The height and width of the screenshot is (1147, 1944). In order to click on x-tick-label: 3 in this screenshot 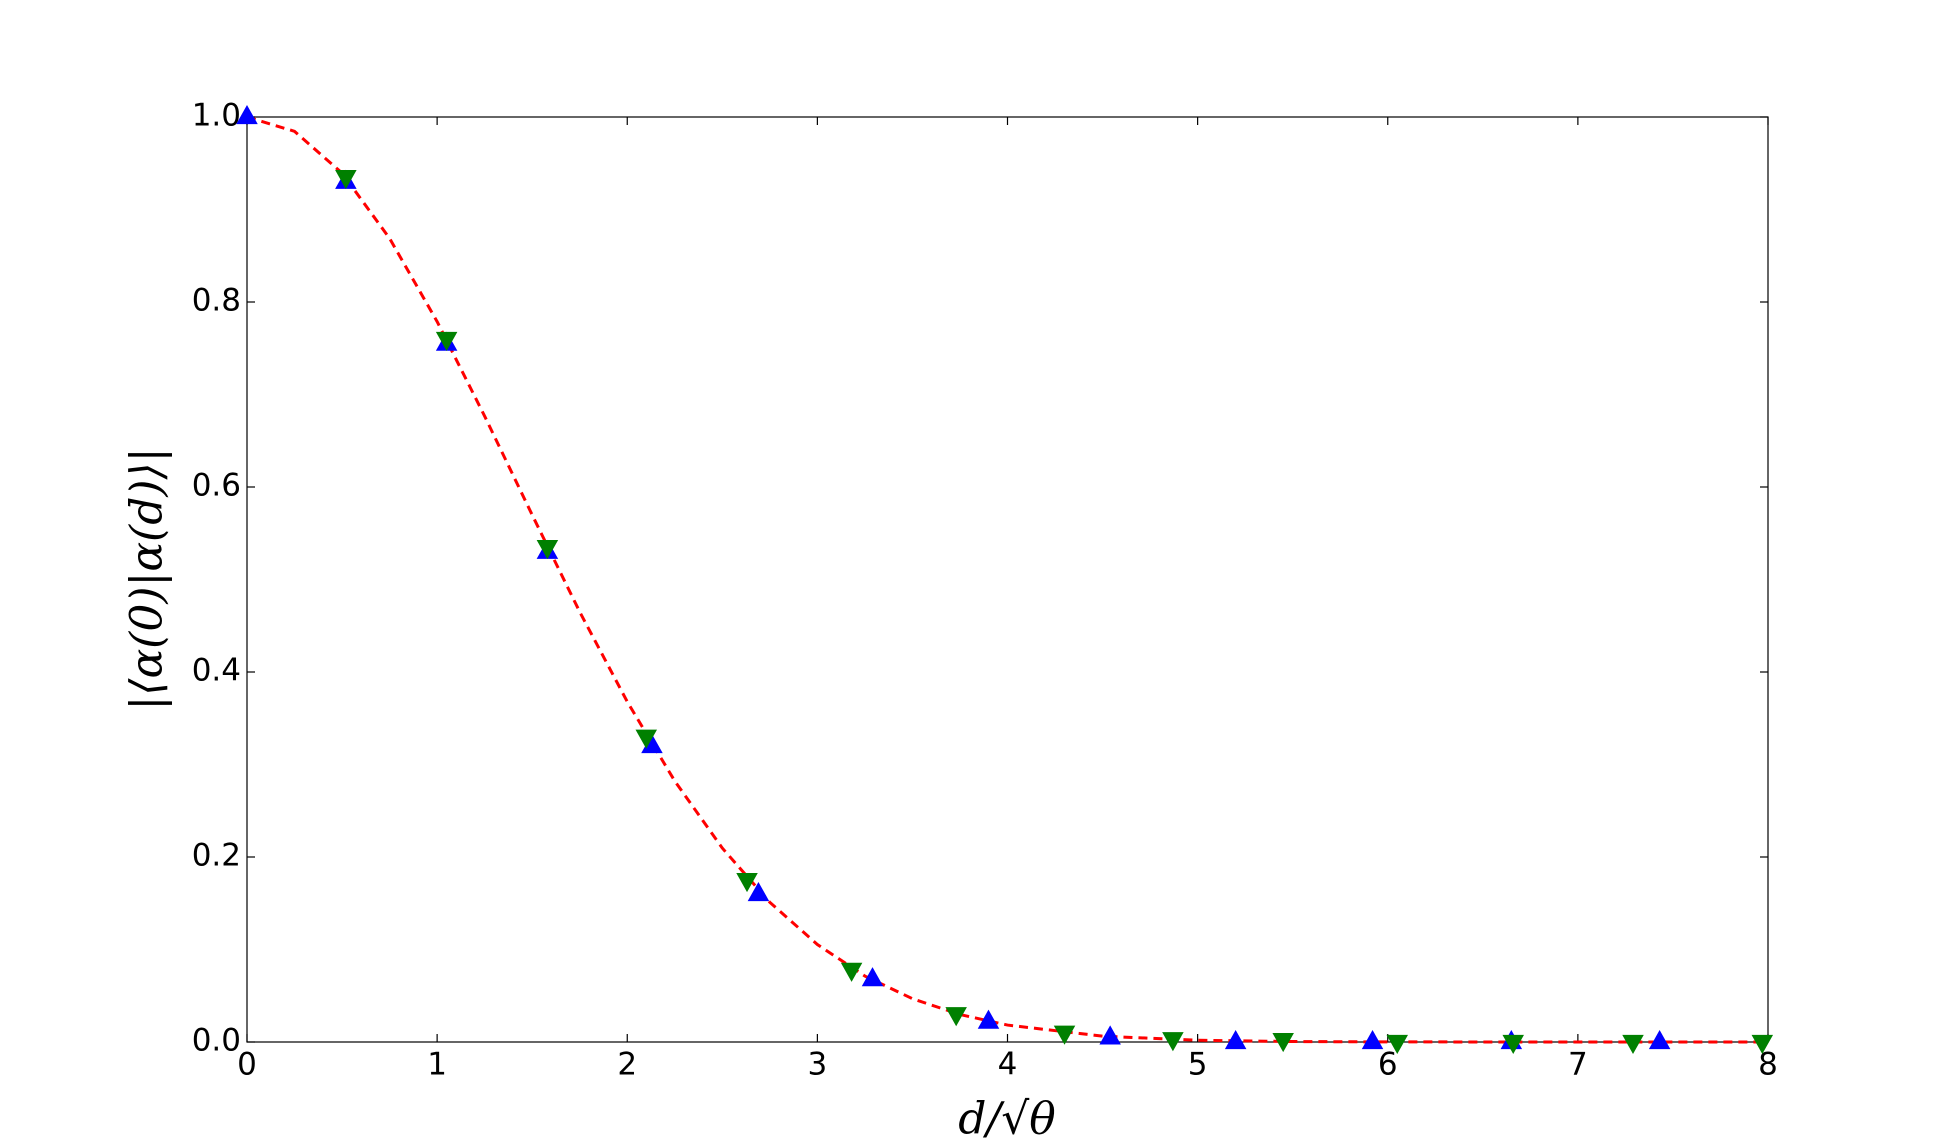, I will do `click(818, 1065)`.